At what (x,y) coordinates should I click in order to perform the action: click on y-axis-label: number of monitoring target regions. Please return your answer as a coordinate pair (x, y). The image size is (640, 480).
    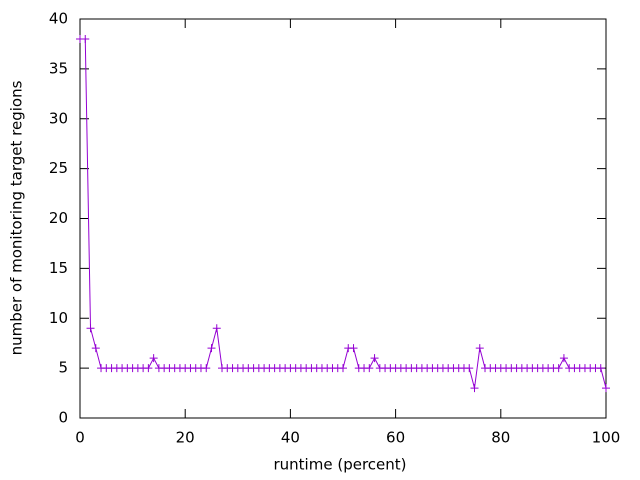
    Looking at the image, I should click on (17, 217).